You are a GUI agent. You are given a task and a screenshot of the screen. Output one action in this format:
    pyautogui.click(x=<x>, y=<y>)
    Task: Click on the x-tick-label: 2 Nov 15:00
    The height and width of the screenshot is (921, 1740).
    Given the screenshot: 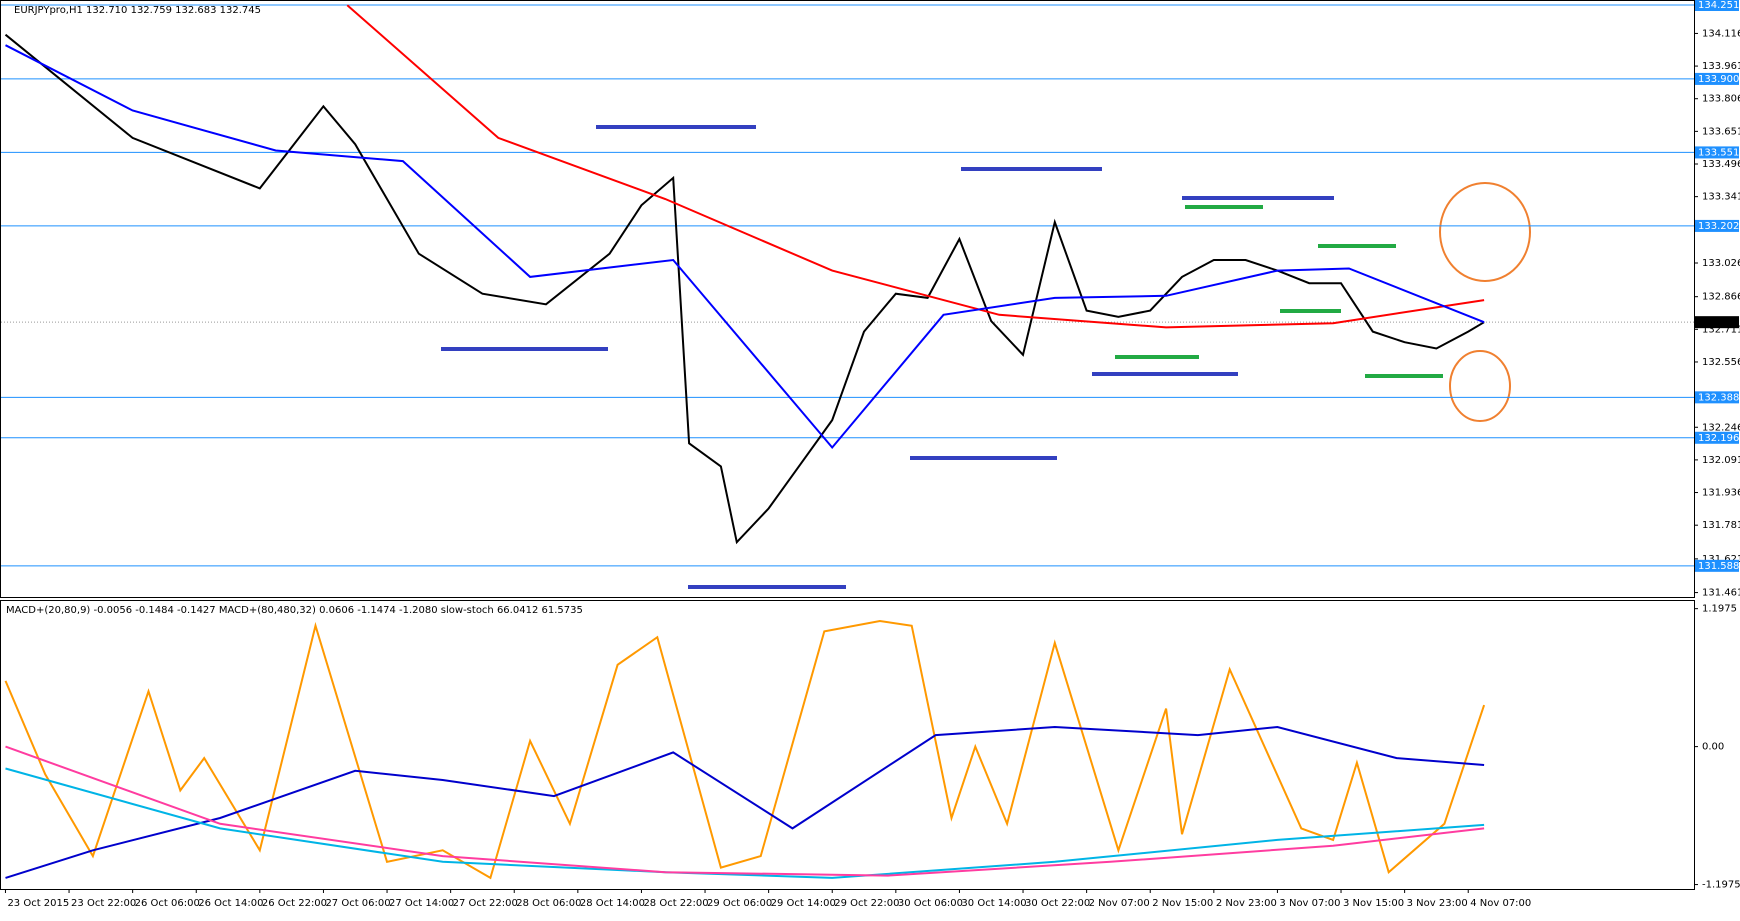 What is the action you would take?
    pyautogui.click(x=1182, y=903)
    